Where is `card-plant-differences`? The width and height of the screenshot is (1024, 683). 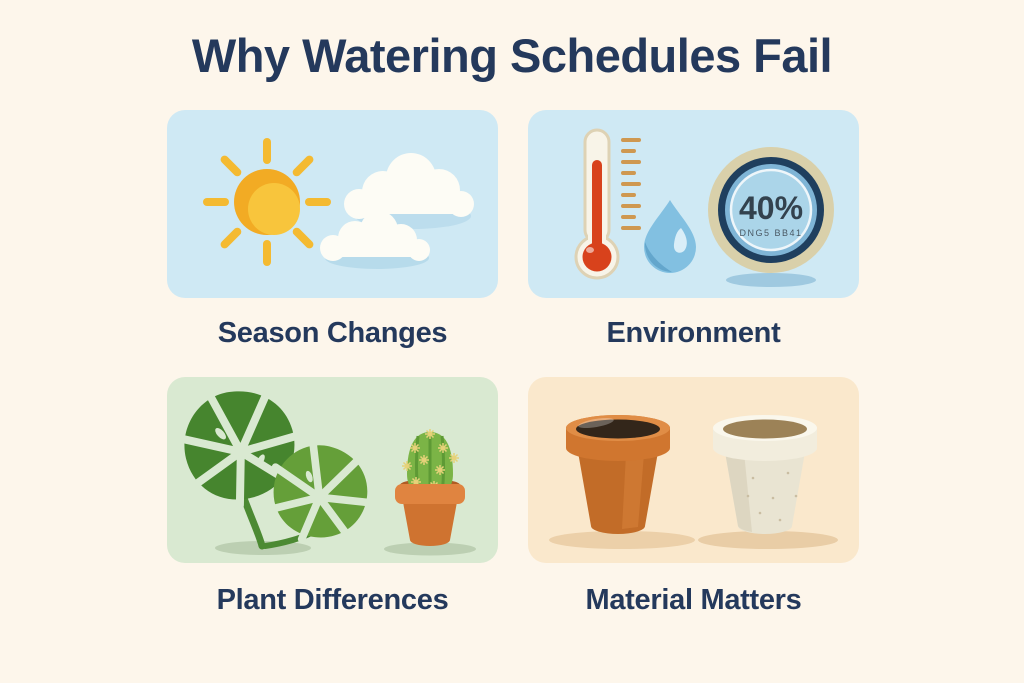 card-plant-differences is located at coordinates (332, 470).